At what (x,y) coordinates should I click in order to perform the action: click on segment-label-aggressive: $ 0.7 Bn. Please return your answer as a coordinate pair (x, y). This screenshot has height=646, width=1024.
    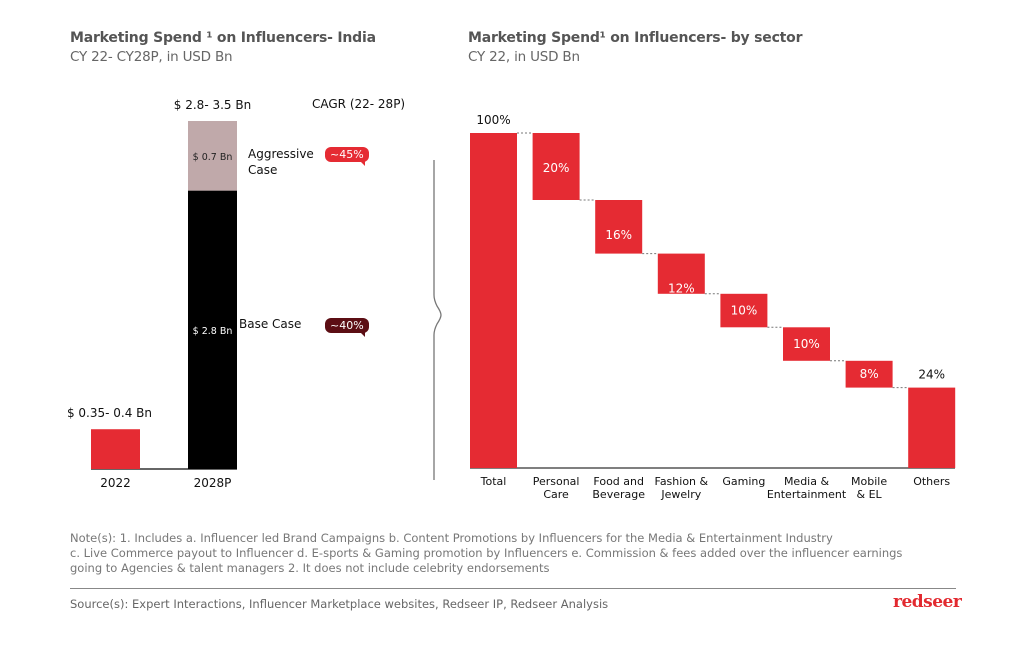
    Looking at the image, I should click on (213, 157).